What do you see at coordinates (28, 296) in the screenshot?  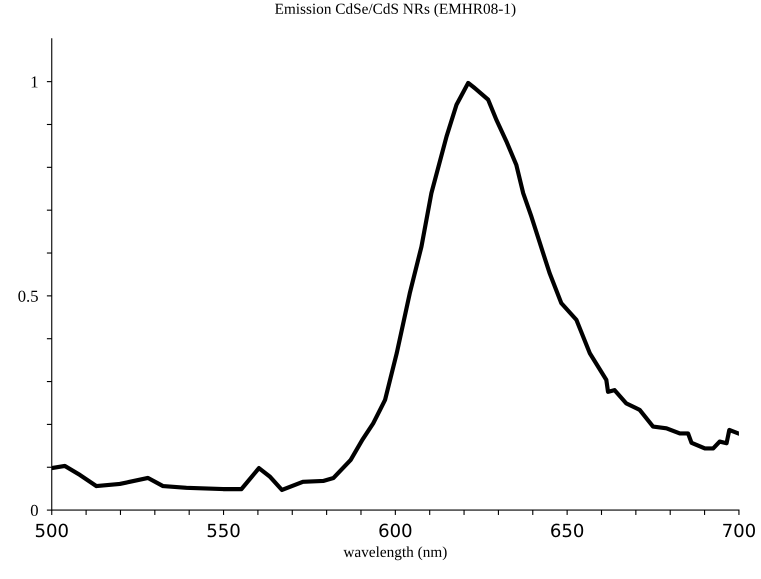 I see `y-tick-label: 0.5` at bounding box center [28, 296].